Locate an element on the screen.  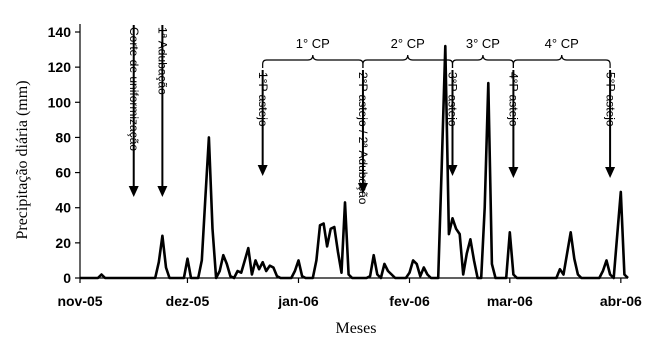
y-axis-label: Precipitação diária (mm) is located at coordinates (22, 159).